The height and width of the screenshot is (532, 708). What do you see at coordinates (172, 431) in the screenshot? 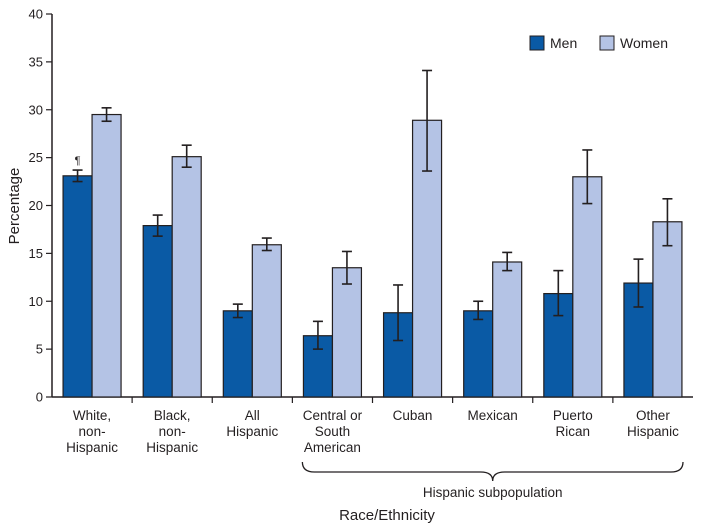
I see `category-label: Black, non-Hispanic` at bounding box center [172, 431].